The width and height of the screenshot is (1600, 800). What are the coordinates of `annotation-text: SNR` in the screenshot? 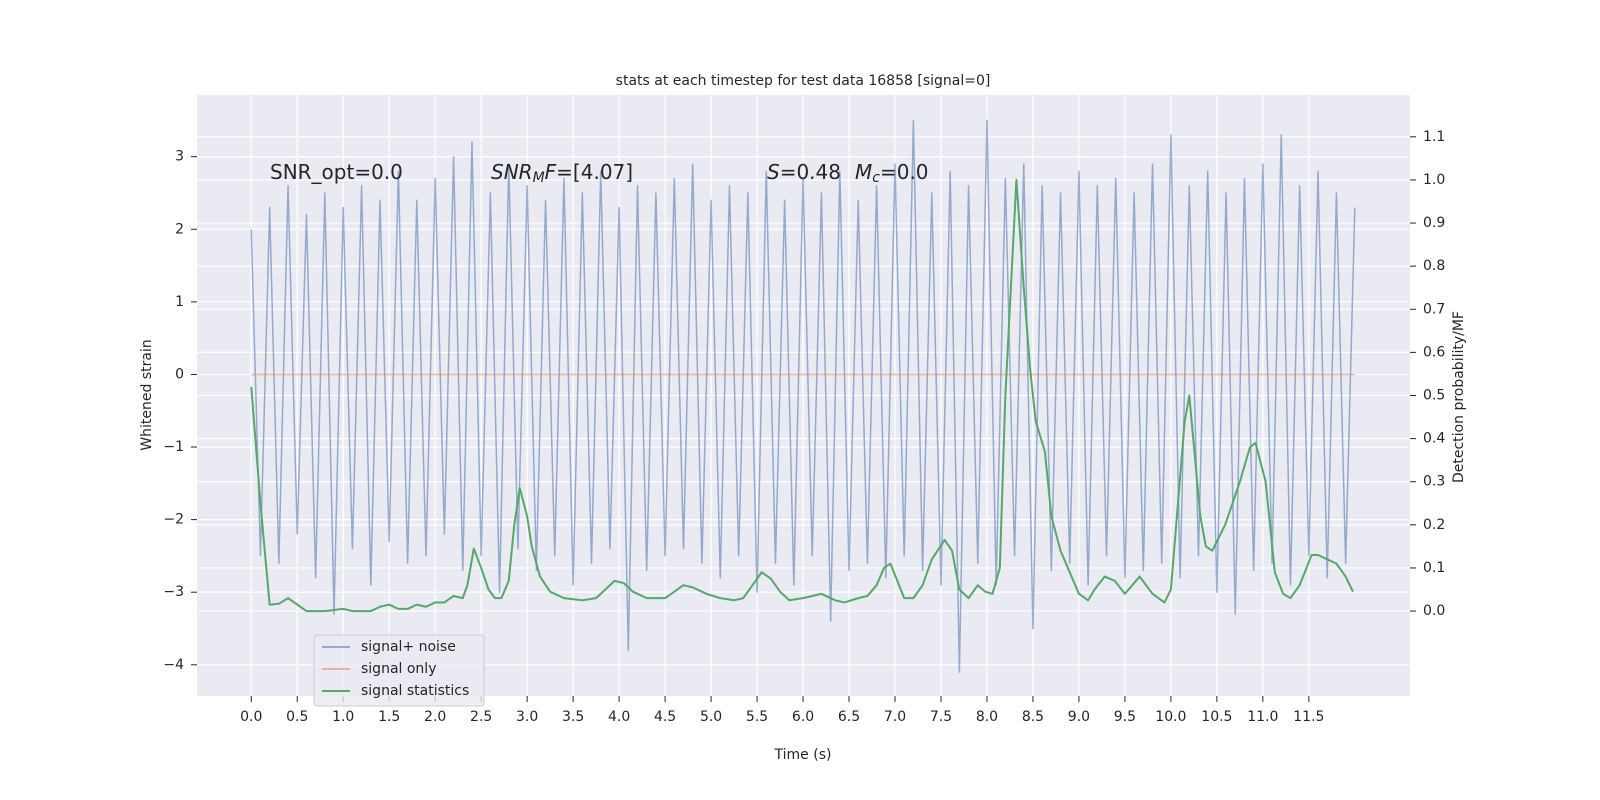 It's located at (512, 172).